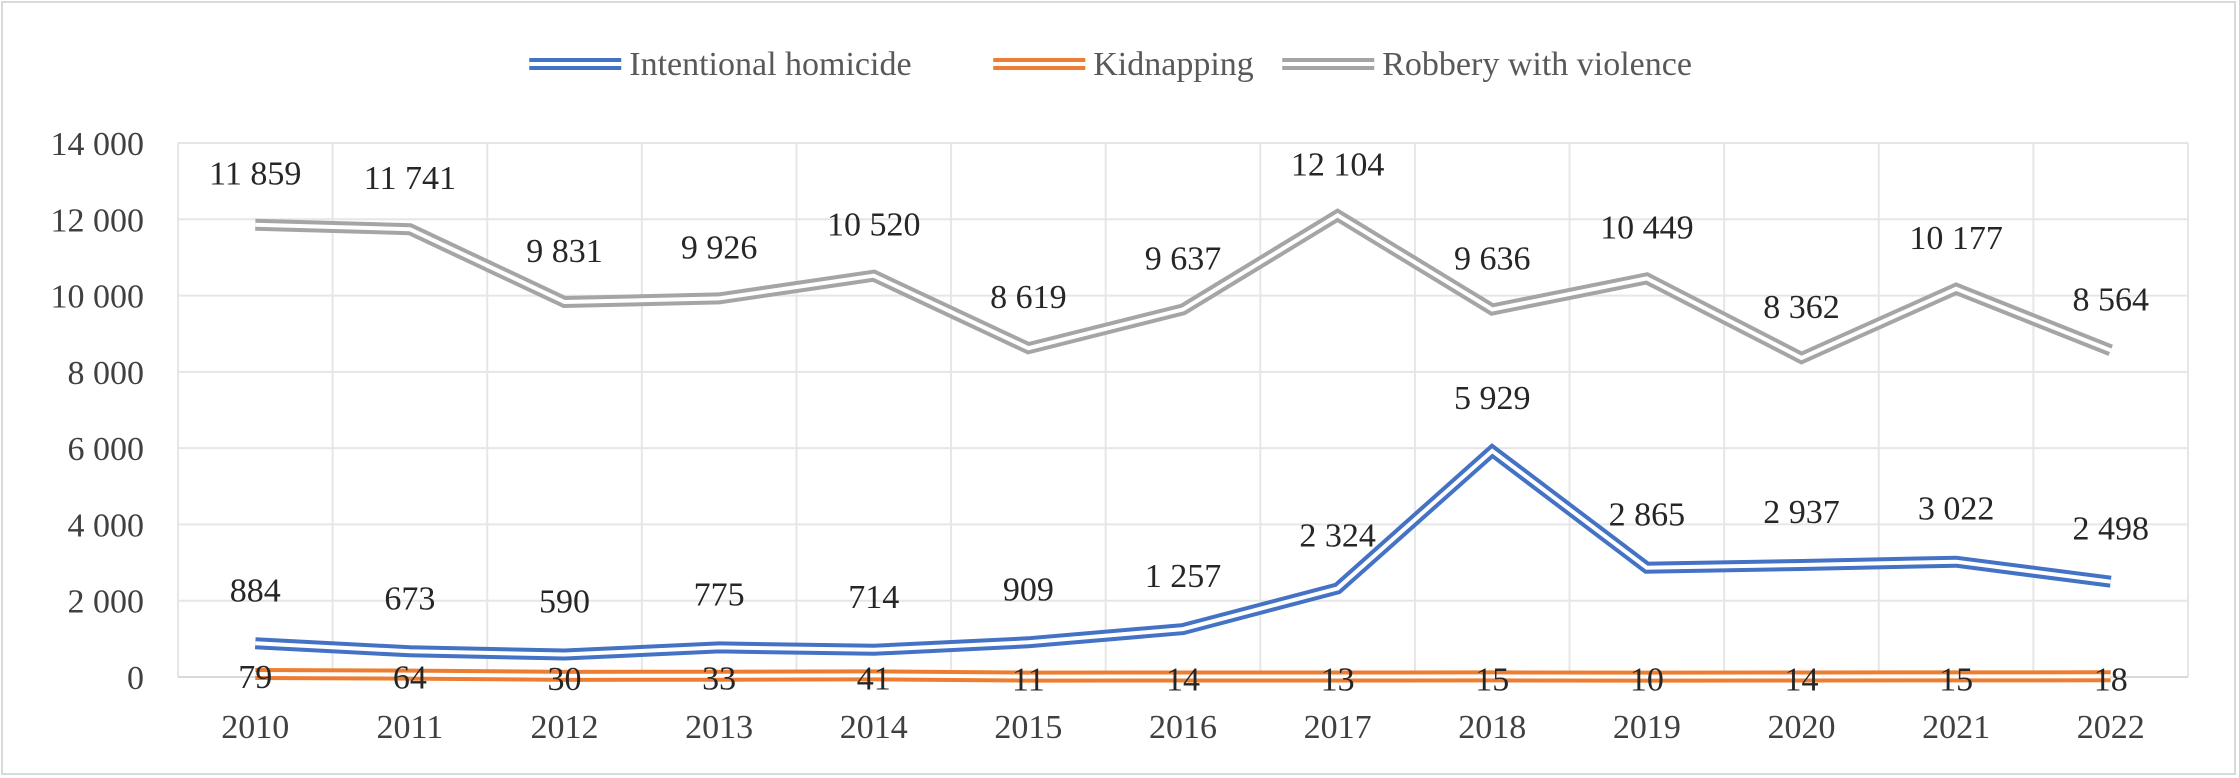 This screenshot has width=2239, height=778. What do you see at coordinates (1028, 680) in the screenshot?
I see `data-label-kidnapping: 11` at bounding box center [1028, 680].